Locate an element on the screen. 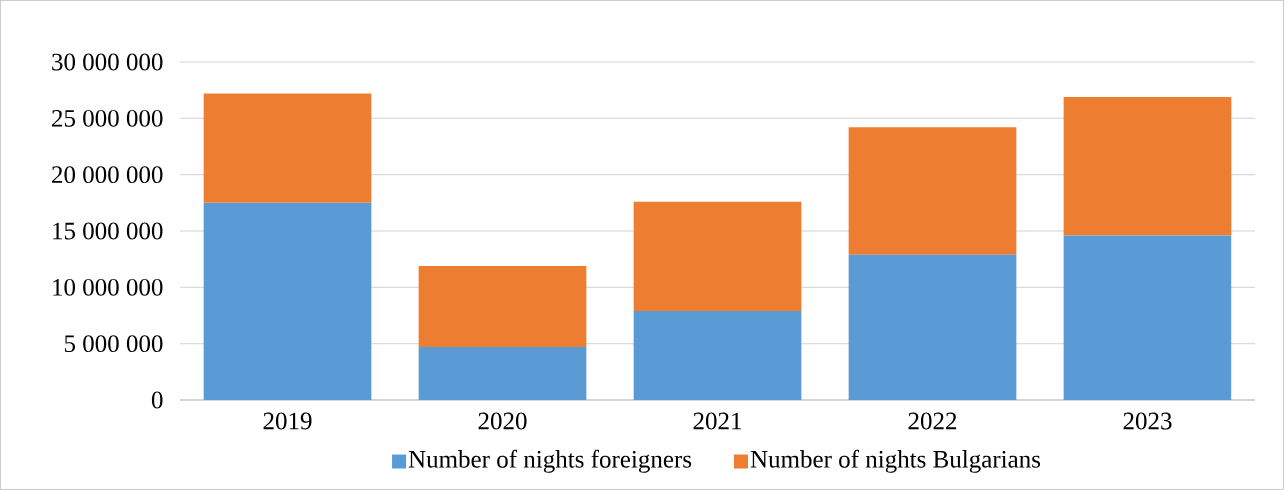  x-tick-label: 2020 is located at coordinates (502, 421).